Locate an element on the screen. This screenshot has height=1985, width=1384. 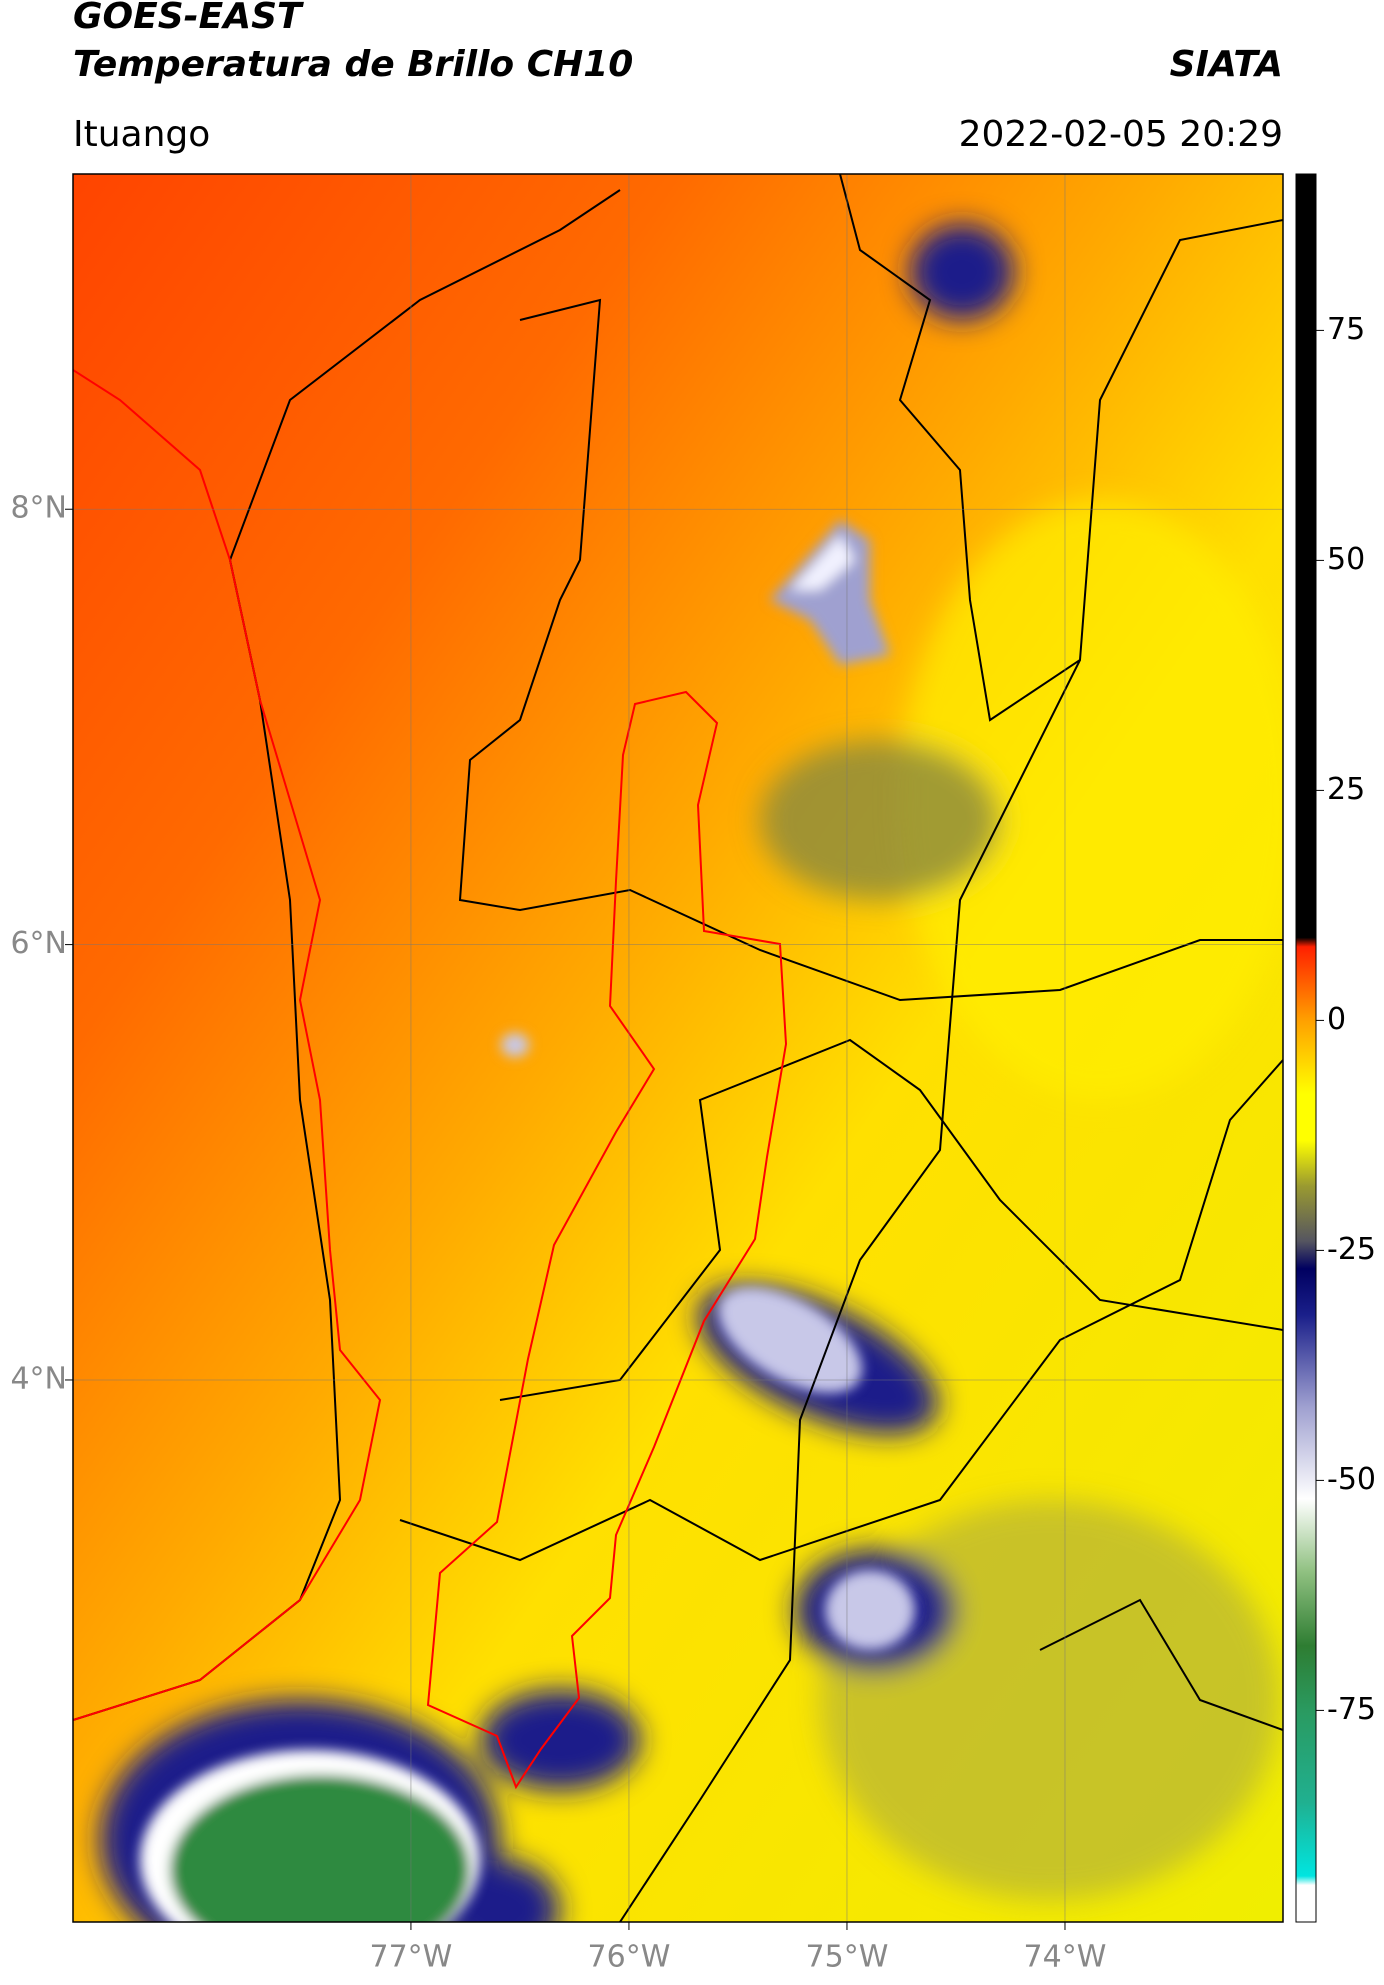
x-tick-label: 75°W is located at coordinates (847, 1957).